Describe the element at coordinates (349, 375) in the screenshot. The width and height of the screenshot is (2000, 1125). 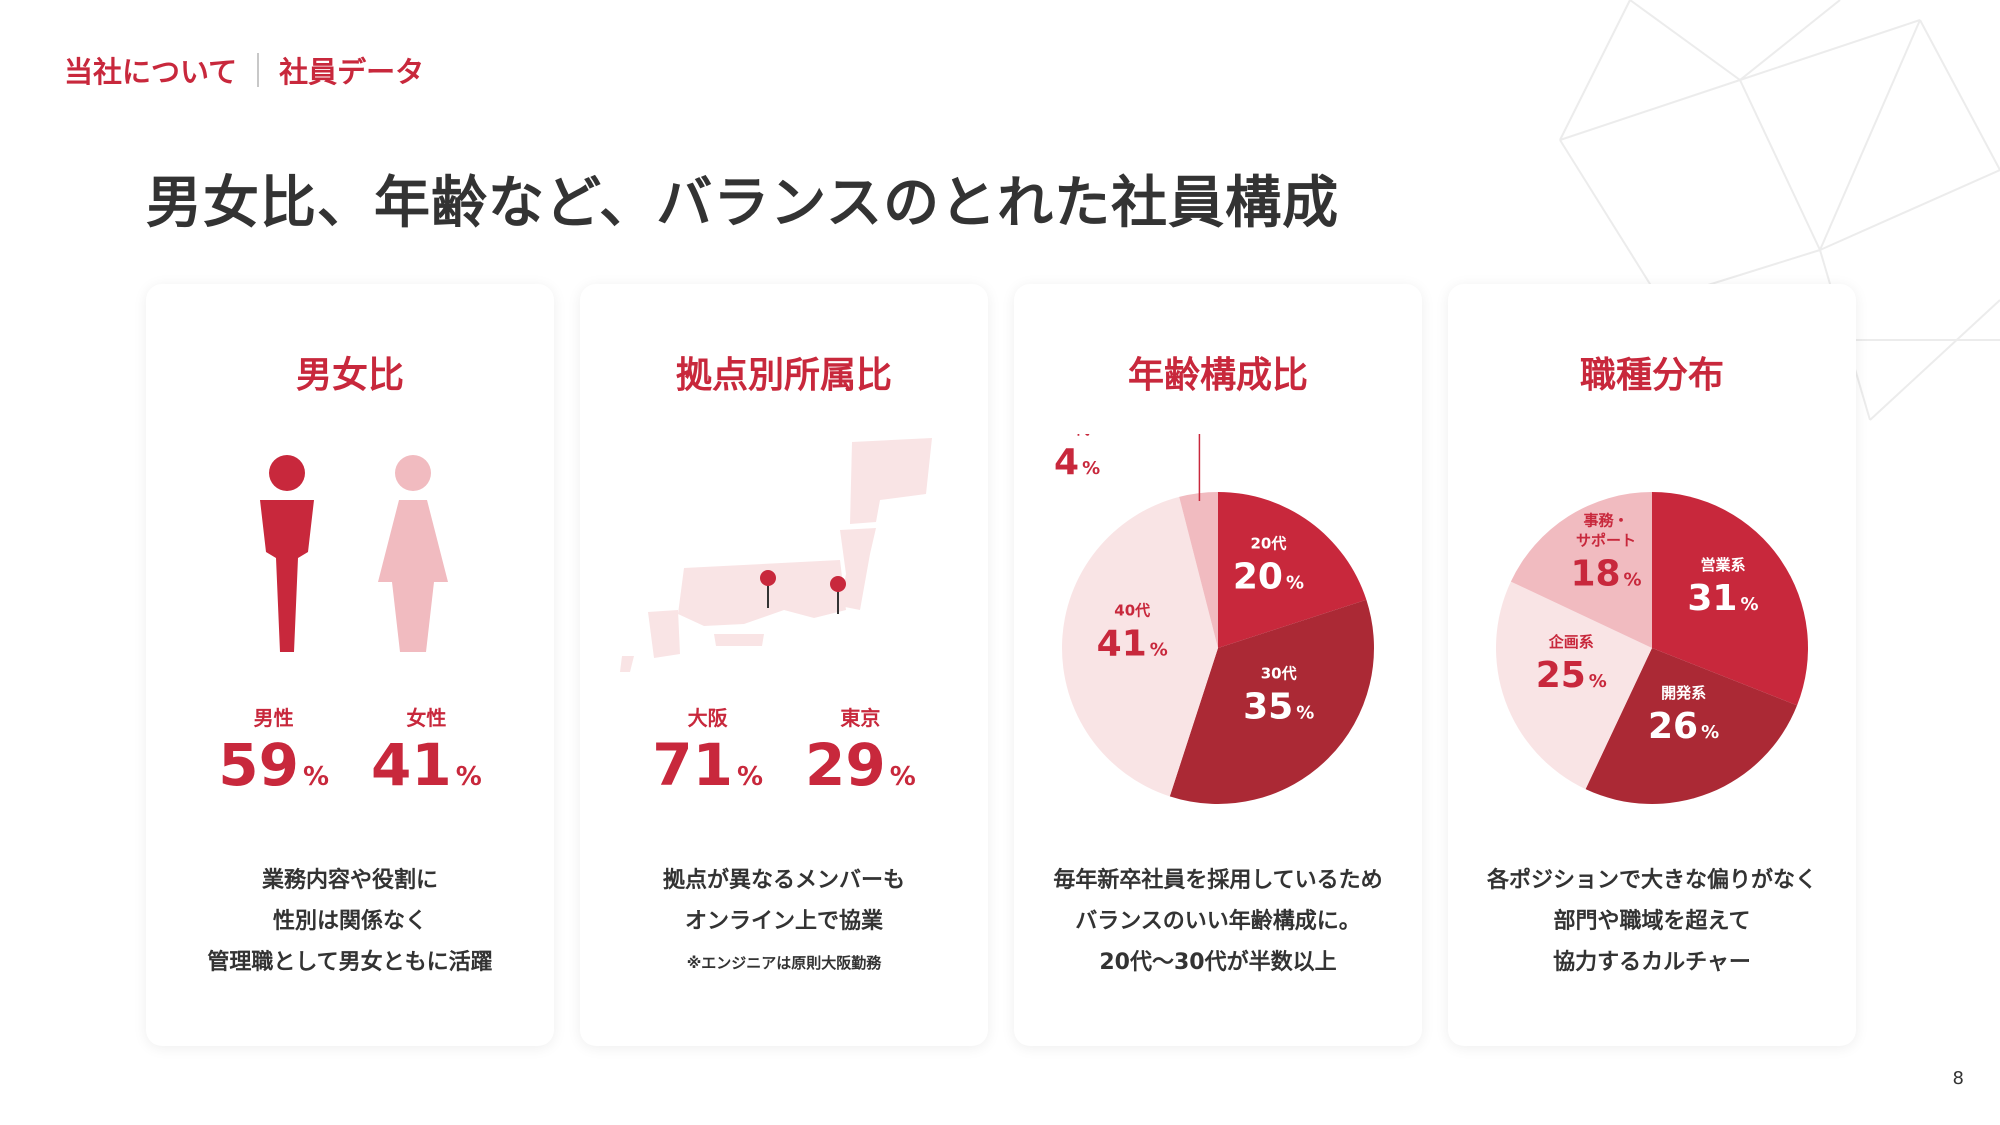
I see `gender-card-title: 男女比` at that location.